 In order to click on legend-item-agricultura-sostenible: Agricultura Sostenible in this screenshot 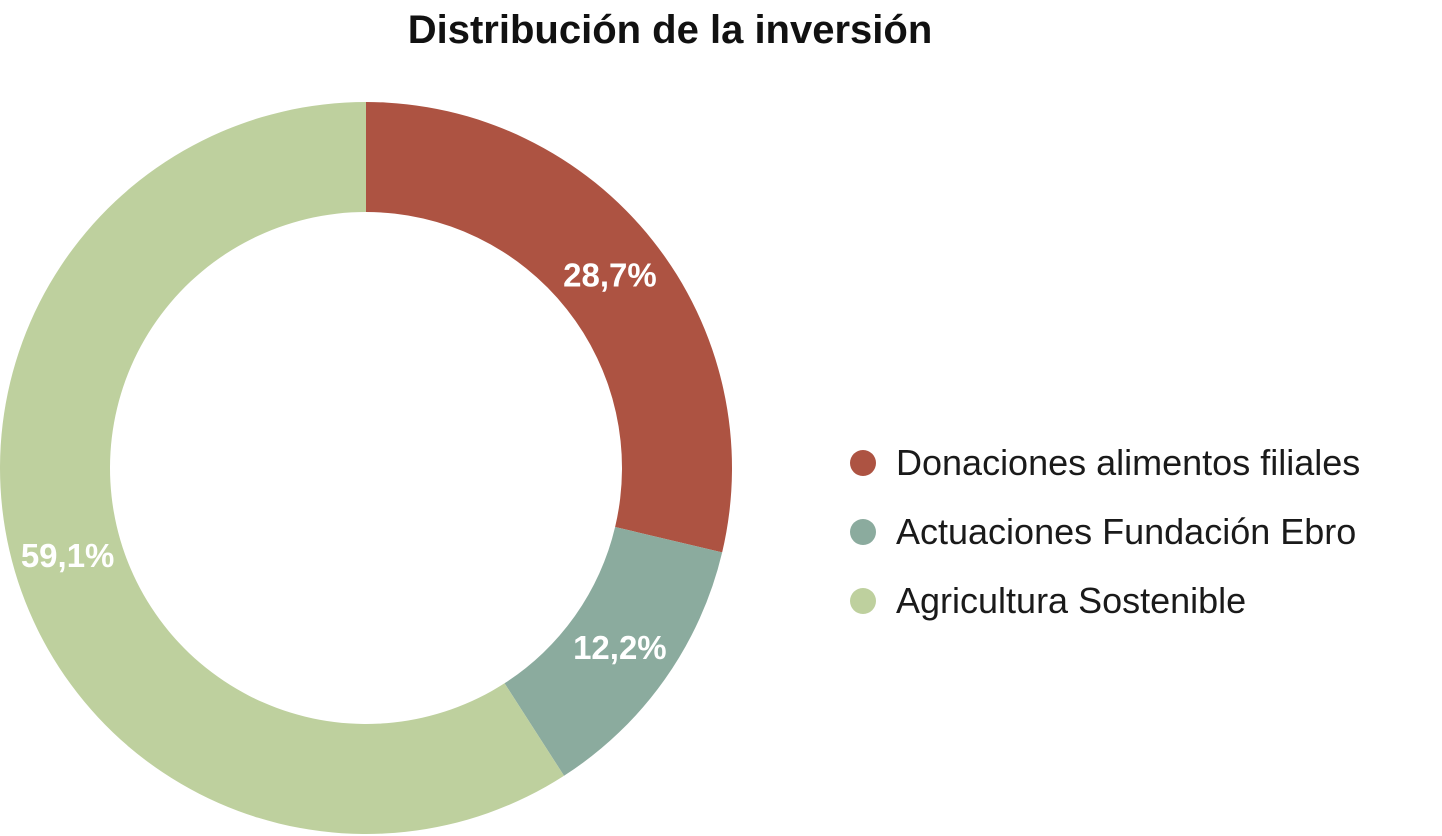, I will do `click(1105, 600)`.